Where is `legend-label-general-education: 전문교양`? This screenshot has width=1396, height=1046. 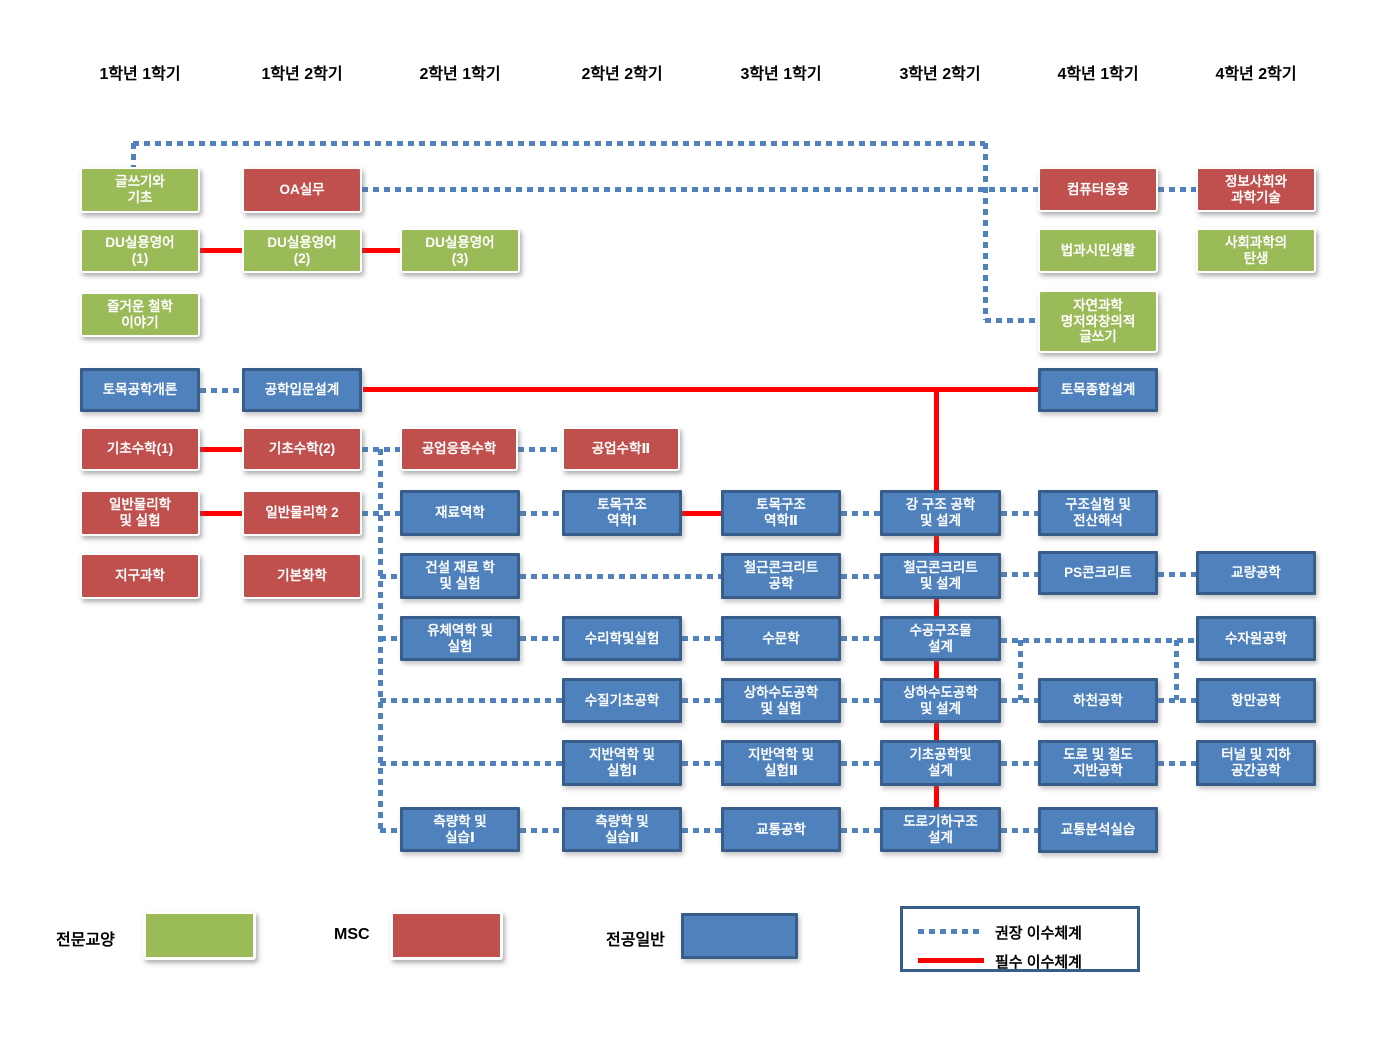
legend-label-general-education: 전문교양 is located at coordinates (85, 940).